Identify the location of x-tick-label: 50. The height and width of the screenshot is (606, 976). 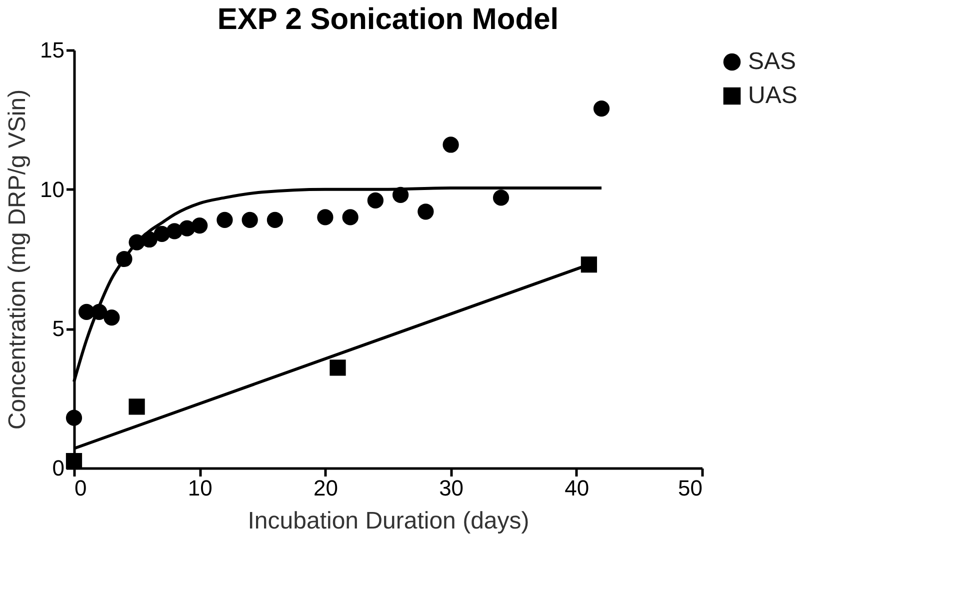
(690, 488).